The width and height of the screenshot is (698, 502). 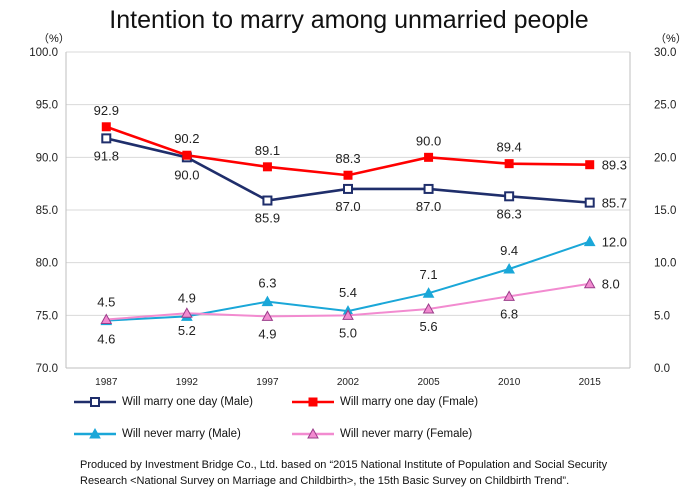 I want to click on y-tick-label-right: 0.0, so click(x=662, y=369).